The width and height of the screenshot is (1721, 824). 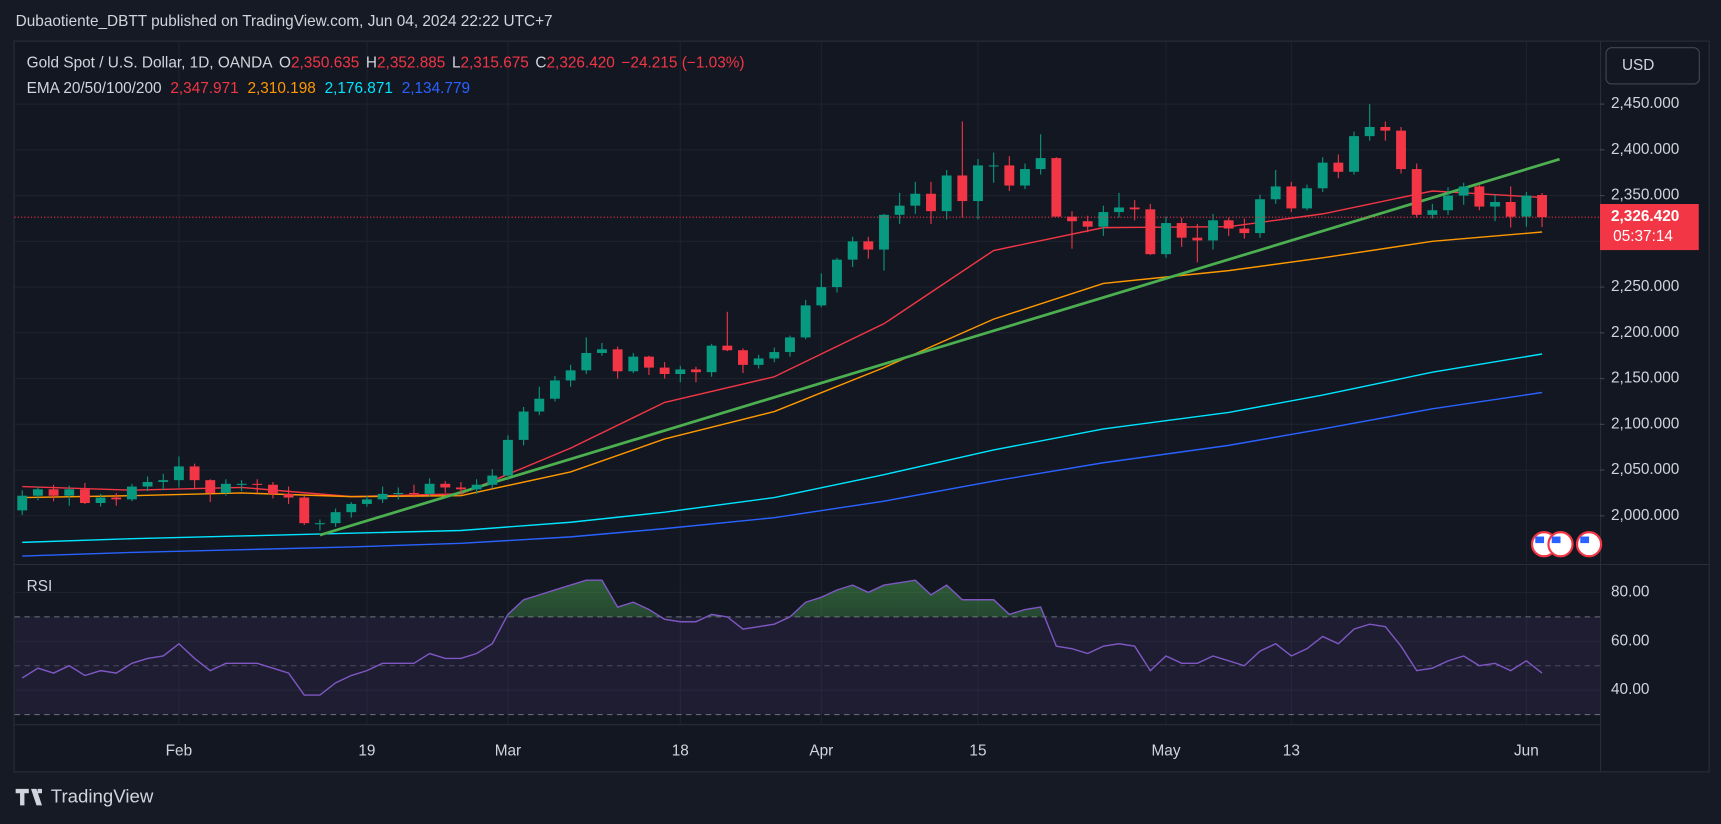 I want to click on legend-title: Gold Spot / U.S. Dollar, 1D, OANDA, so click(x=150, y=63).